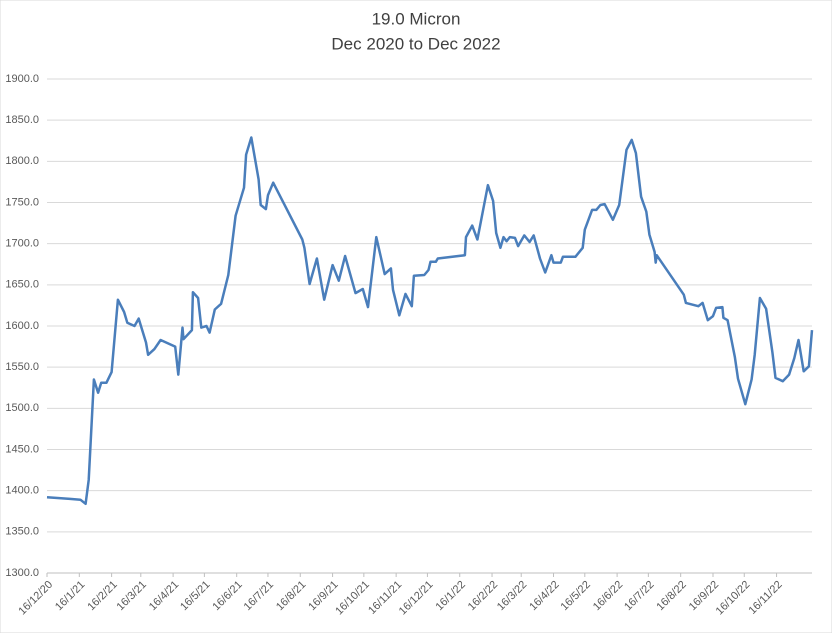 The height and width of the screenshot is (633, 832). Describe the element at coordinates (22, 285) in the screenshot. I see `y-tick-label: 1650.0` at that location.